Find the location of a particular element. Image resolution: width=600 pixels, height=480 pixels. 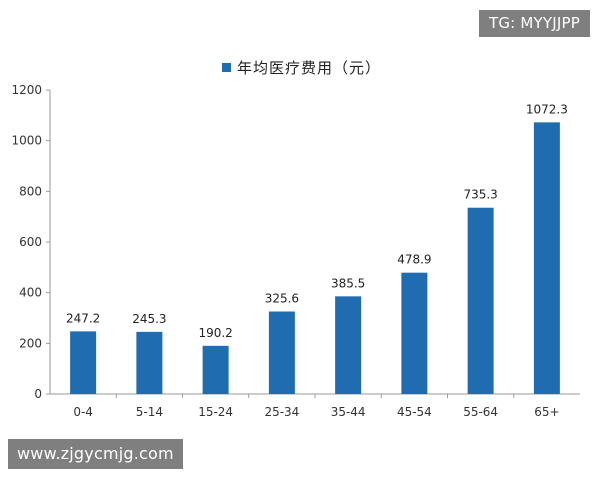

x-tick-label: 35-44 is located at coordinates (348, 412).